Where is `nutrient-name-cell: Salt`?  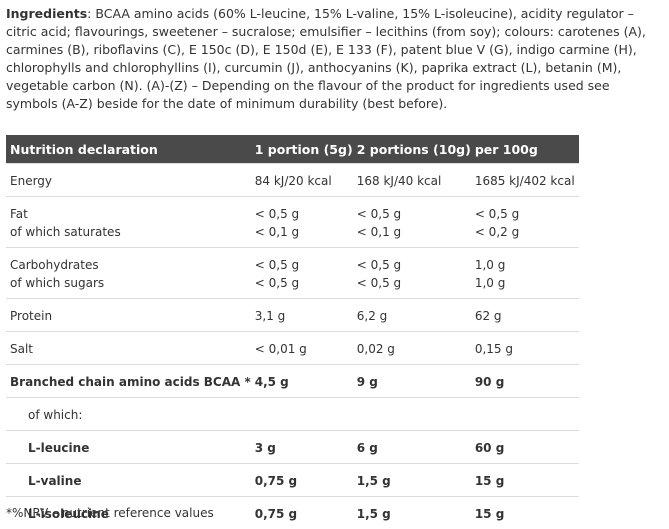 nutrient-name-cell: Salt is located at coordinates (128, 348).